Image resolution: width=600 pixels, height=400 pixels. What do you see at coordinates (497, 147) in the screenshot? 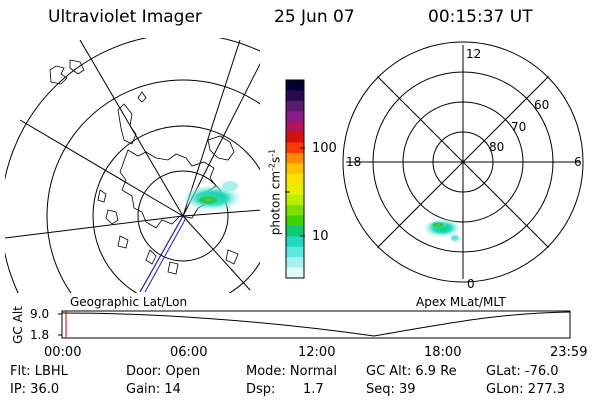
I see `lat-label-80: 80` at bounding box center [497, 147].